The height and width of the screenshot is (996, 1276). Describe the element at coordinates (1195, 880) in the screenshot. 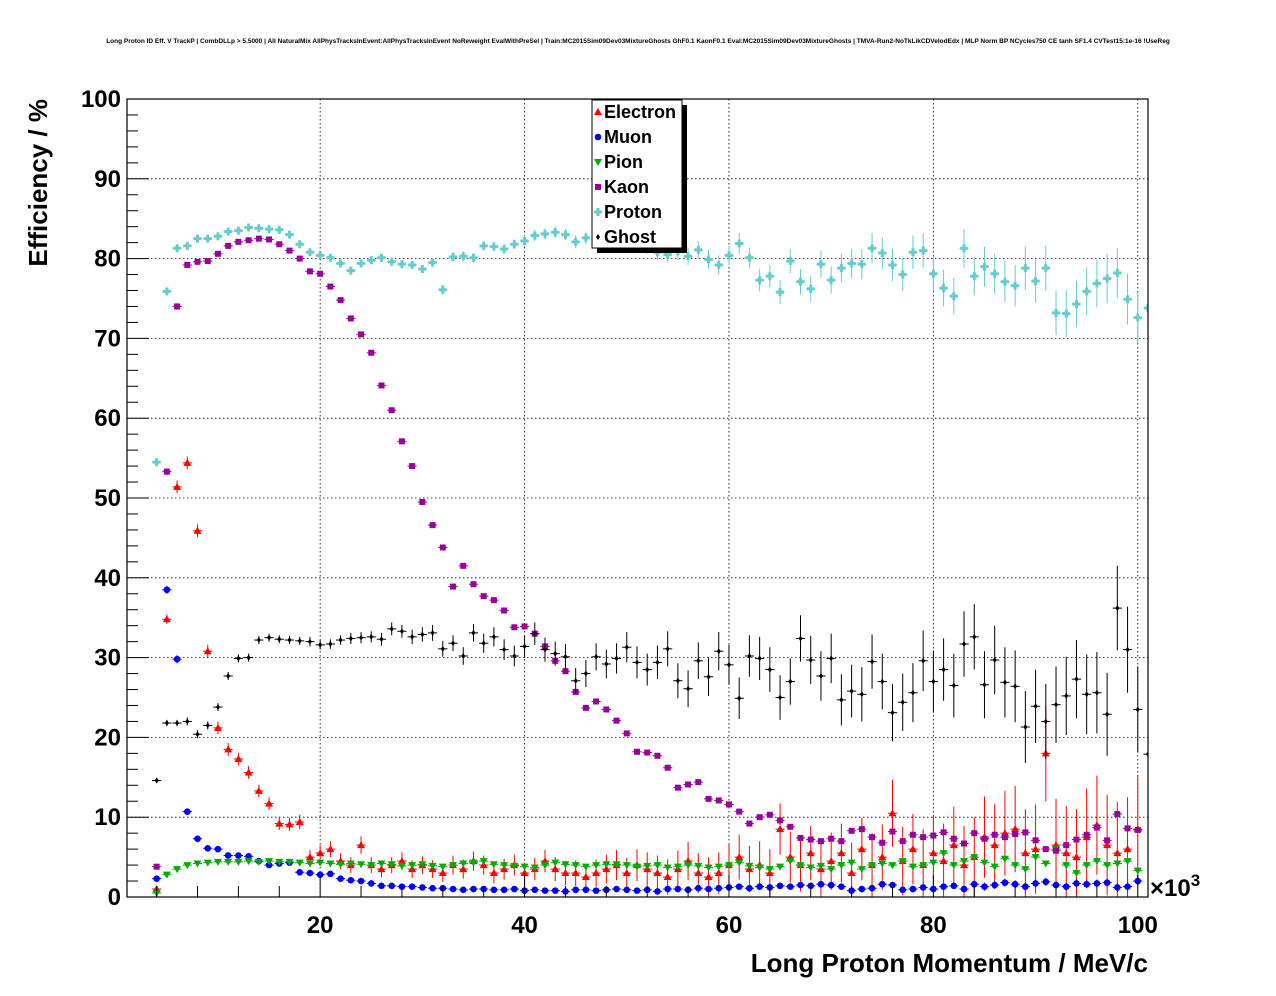

I see `x-axis-exponent-power: 3` at that location.